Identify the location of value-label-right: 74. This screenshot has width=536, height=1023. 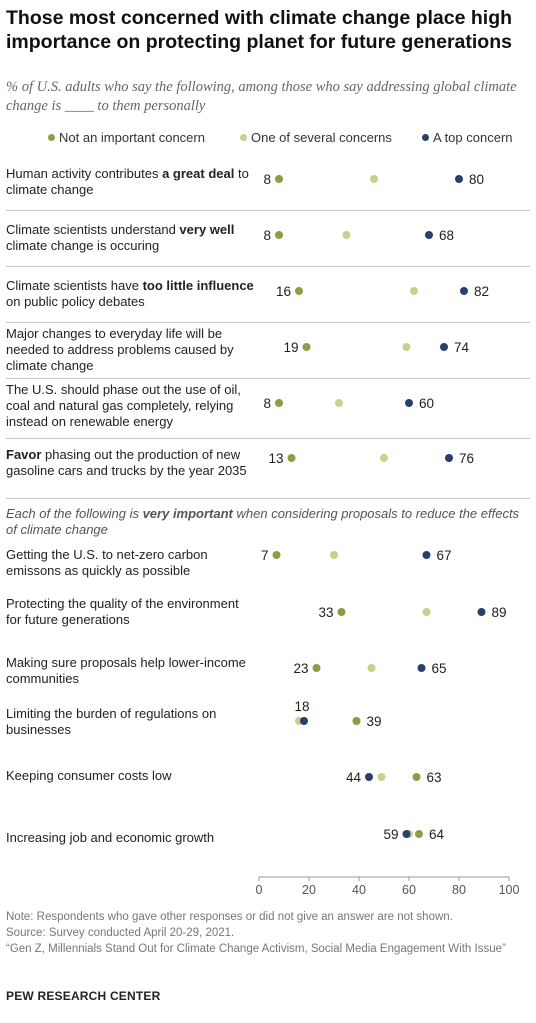
(462, 347).